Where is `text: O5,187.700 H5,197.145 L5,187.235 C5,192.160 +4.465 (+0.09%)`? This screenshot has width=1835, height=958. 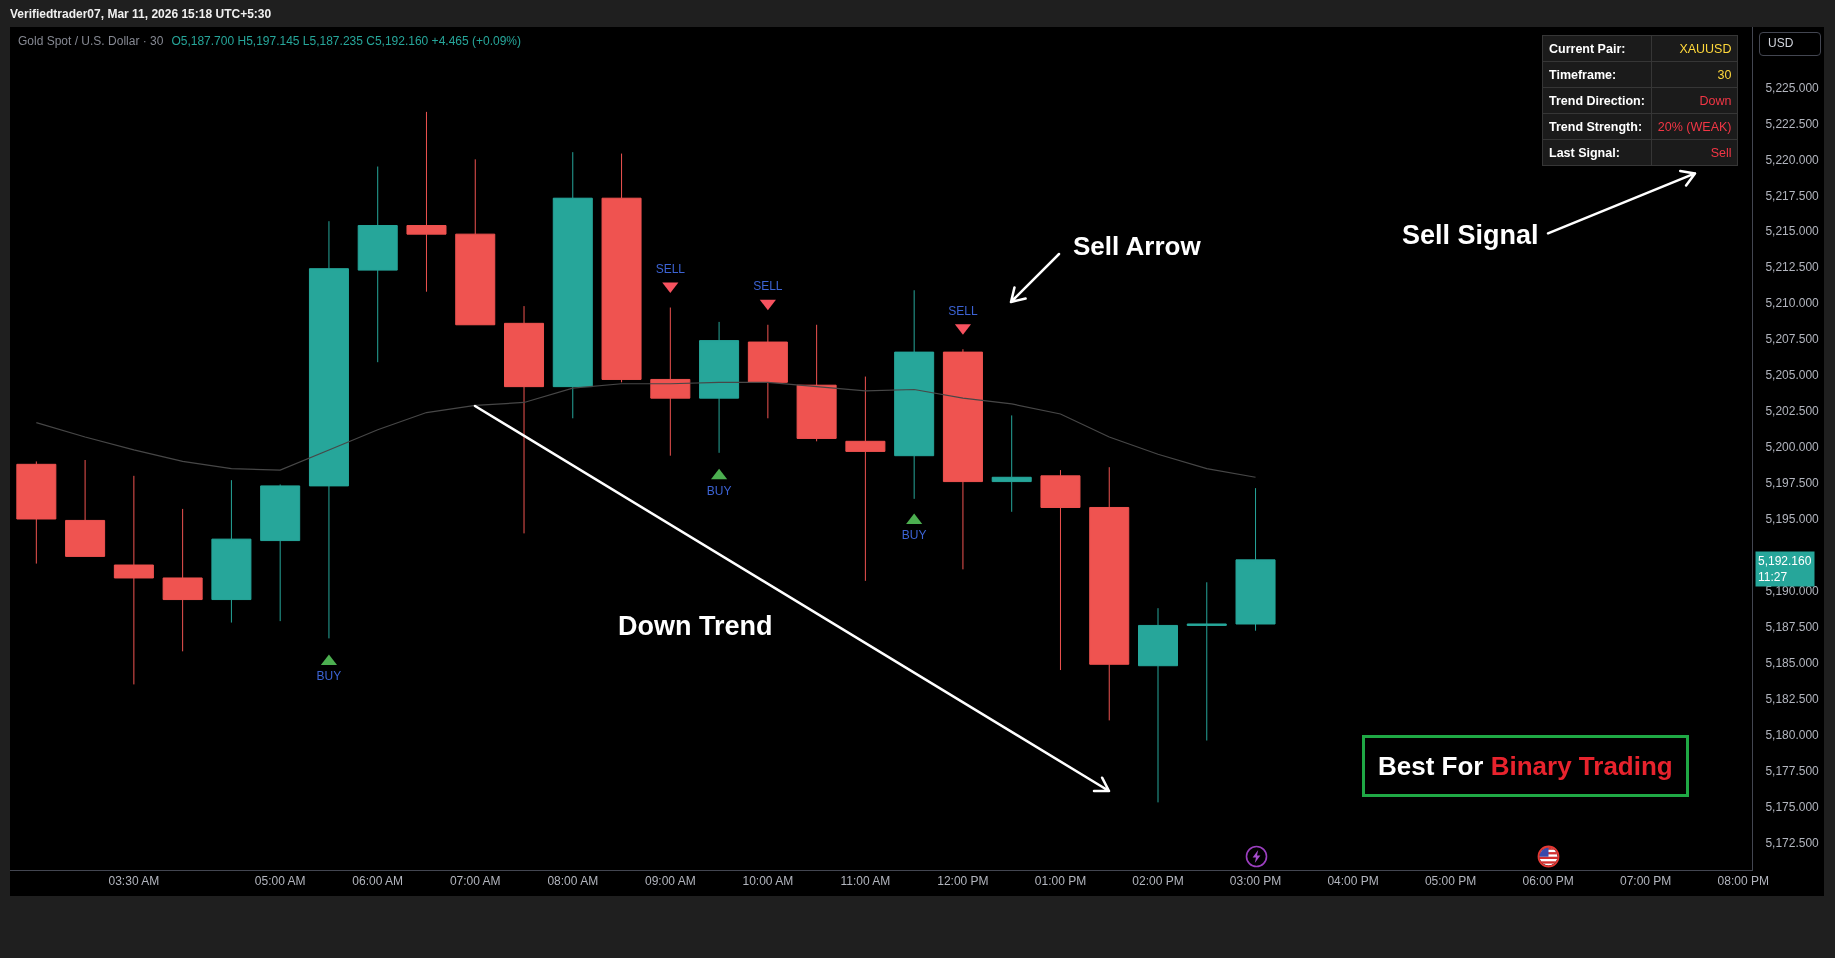 text: O5,187.700 H5,197.145 L5,187.235 C5,192.160 +4.465 (+0.09%) is located at coordinates (346, 41).